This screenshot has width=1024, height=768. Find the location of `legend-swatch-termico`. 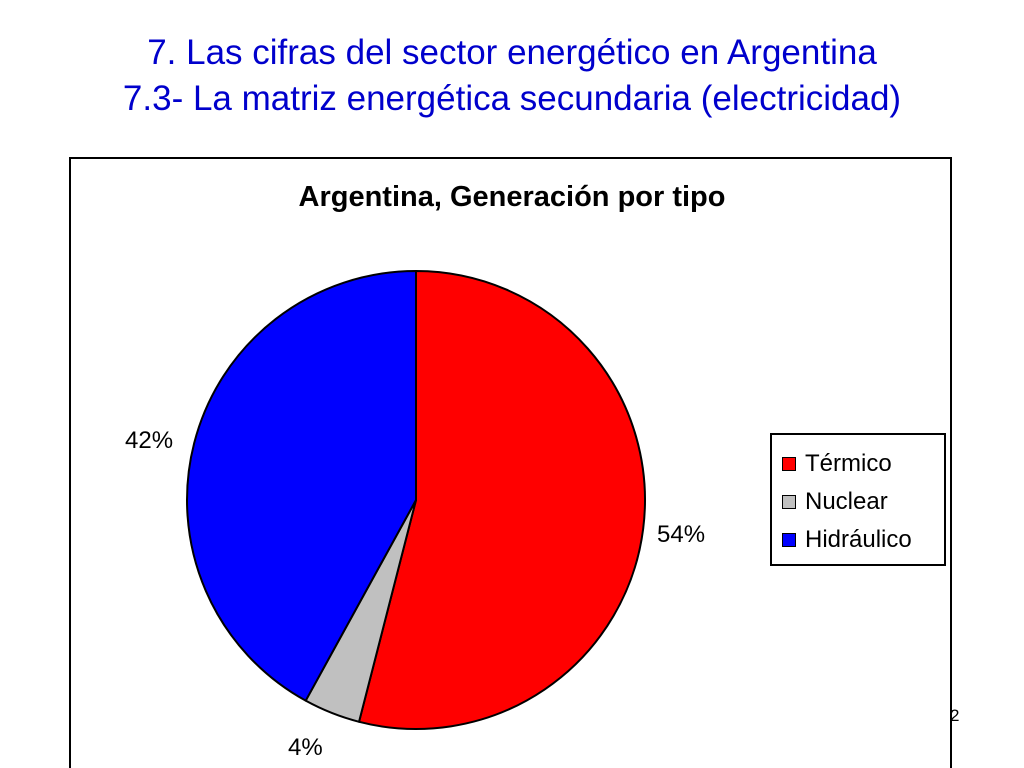

legend-swatch-termico is located at coordinates (789, 464).